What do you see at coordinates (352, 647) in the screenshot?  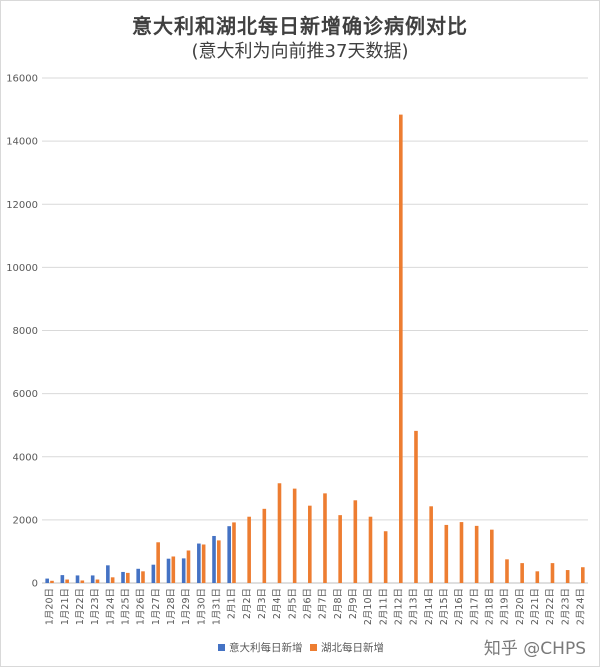 I see `legend-label: 湖北每日新增` at bounding box center [352, 647].